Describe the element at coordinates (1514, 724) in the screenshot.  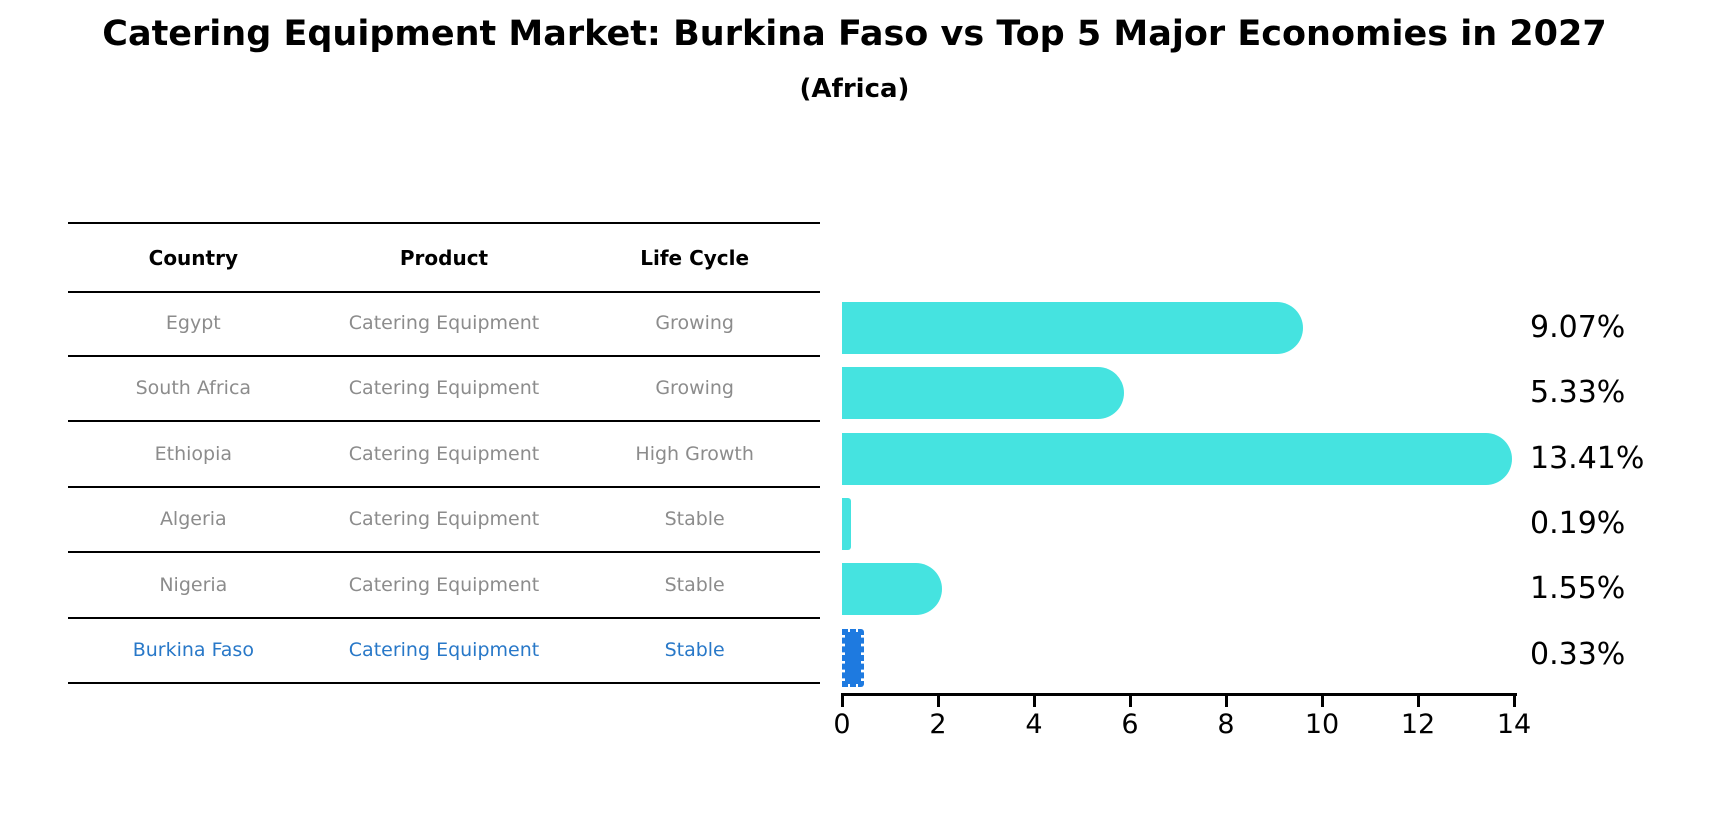
I see `x-tick-label-14: 14` at that location.